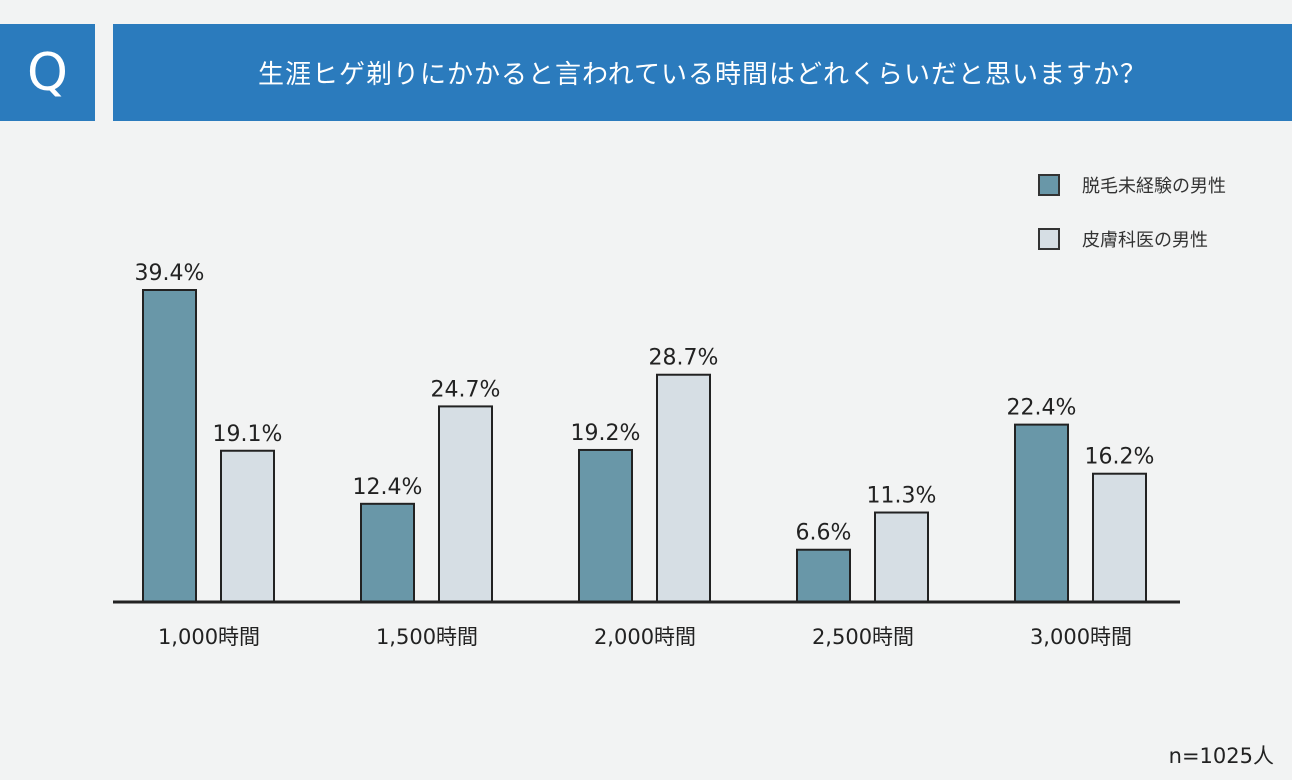 Image resolution: width=1292 pixels, height=780 pixels. What do you see at coordinates (1081, 637) in the screenshot?
I see `category-label-4: 3,000時間` at bounding box center [1081, 637].